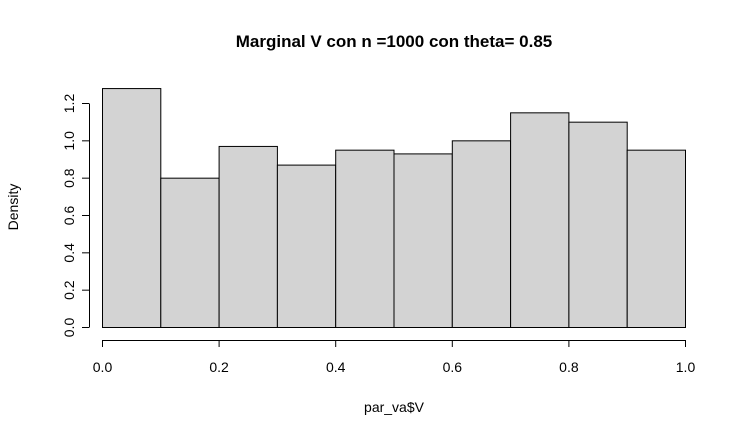 The width and height of the screenshot is (749, 435). I want to click on y-tick-label: 0.4, so click(69, 253).